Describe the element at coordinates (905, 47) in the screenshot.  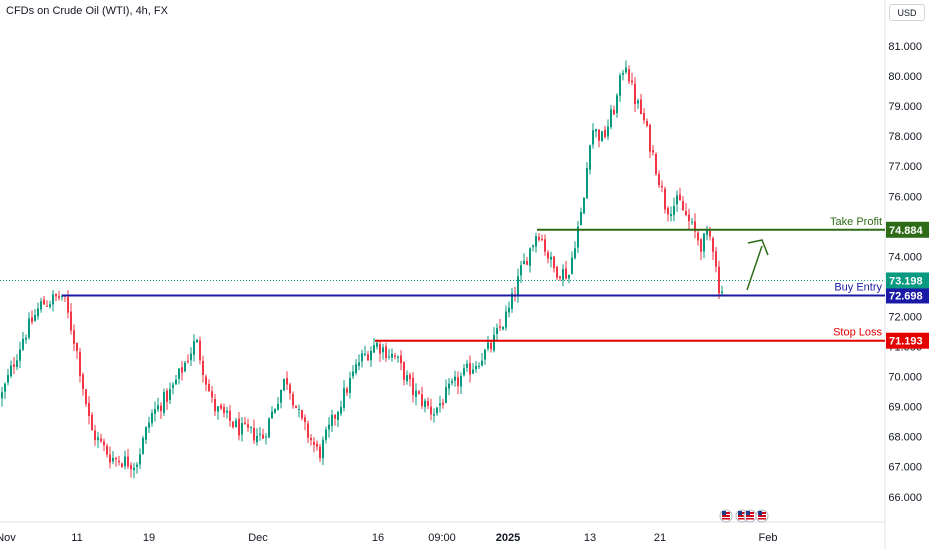
I see `y-tick-label: 81.000` at that location.